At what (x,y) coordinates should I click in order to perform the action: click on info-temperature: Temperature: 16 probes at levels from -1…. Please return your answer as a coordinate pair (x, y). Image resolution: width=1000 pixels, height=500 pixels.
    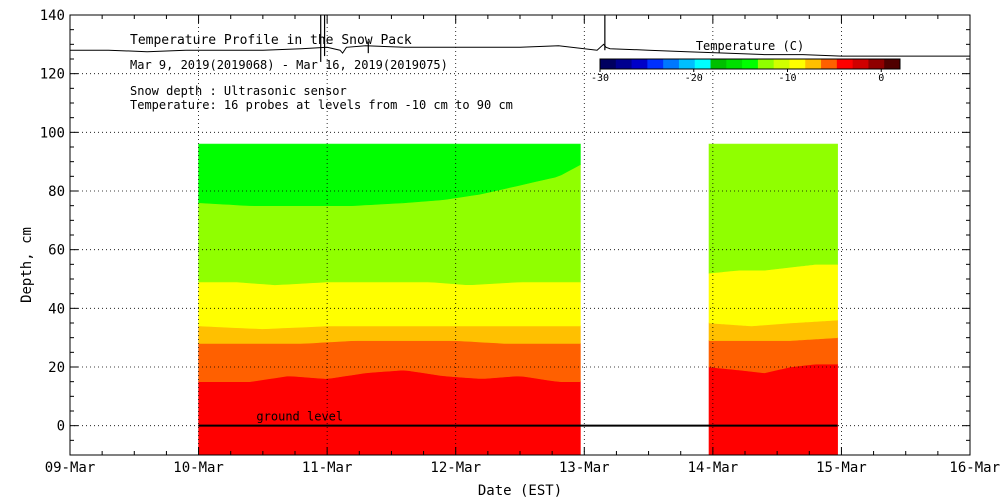
    Looking at the image, I should click on (321, 105).